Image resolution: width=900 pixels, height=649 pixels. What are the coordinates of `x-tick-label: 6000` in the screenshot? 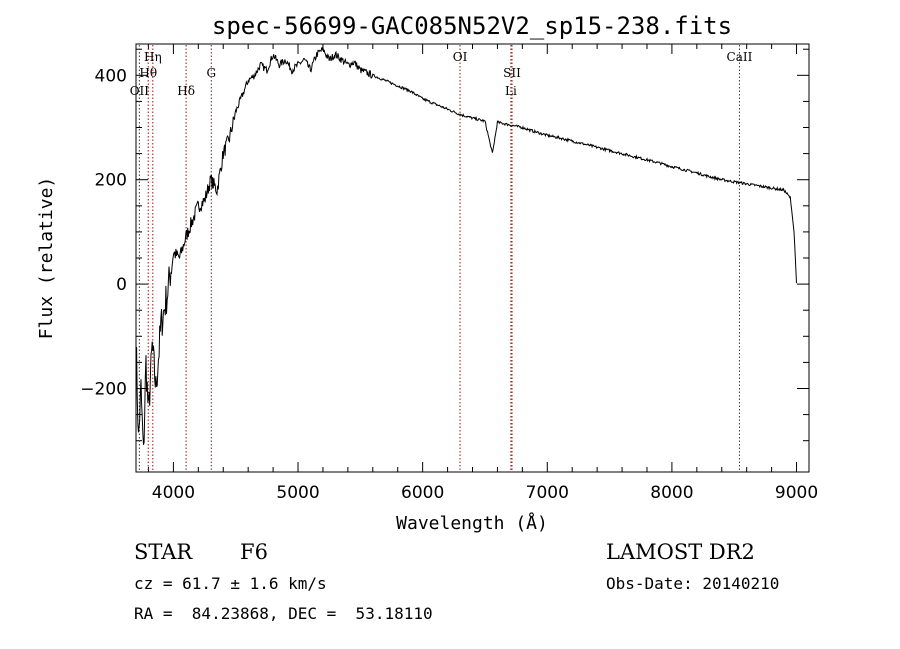 It's located at (422, 493).